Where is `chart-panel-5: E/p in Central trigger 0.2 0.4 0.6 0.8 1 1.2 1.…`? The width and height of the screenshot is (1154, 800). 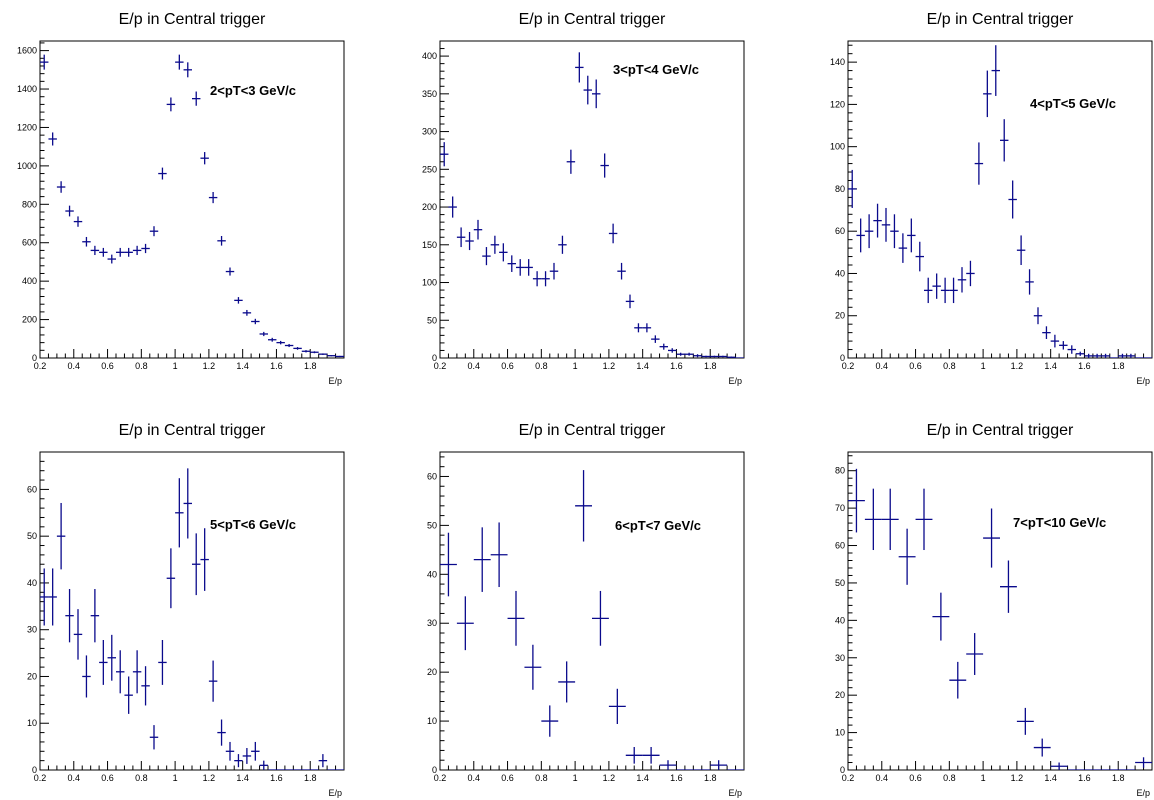 chart-panel-5: E/p in Central trigger 0.2 0.4 0.6 0.8 1 1.2 1.… is located at coordinates (586, 610).